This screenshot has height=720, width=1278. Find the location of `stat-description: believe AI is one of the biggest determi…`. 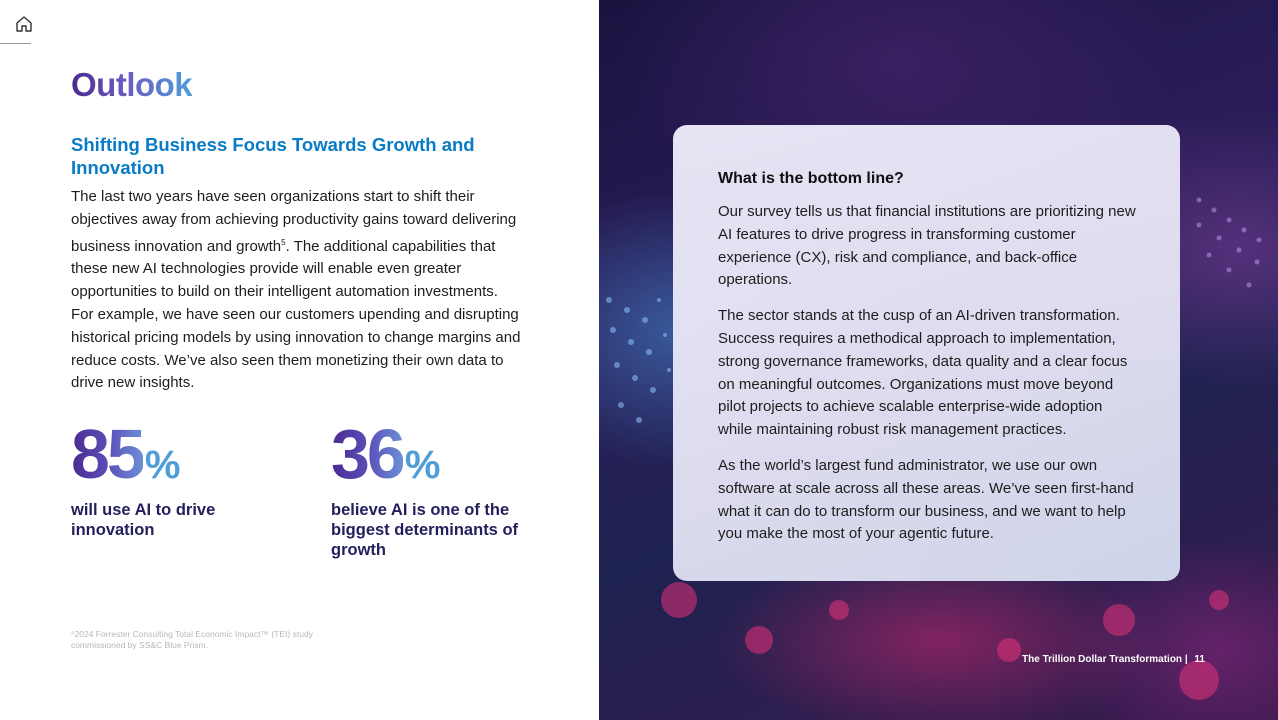

stat-description: believe AI is one of the biggest determi… is located at coordinates (425, 530).